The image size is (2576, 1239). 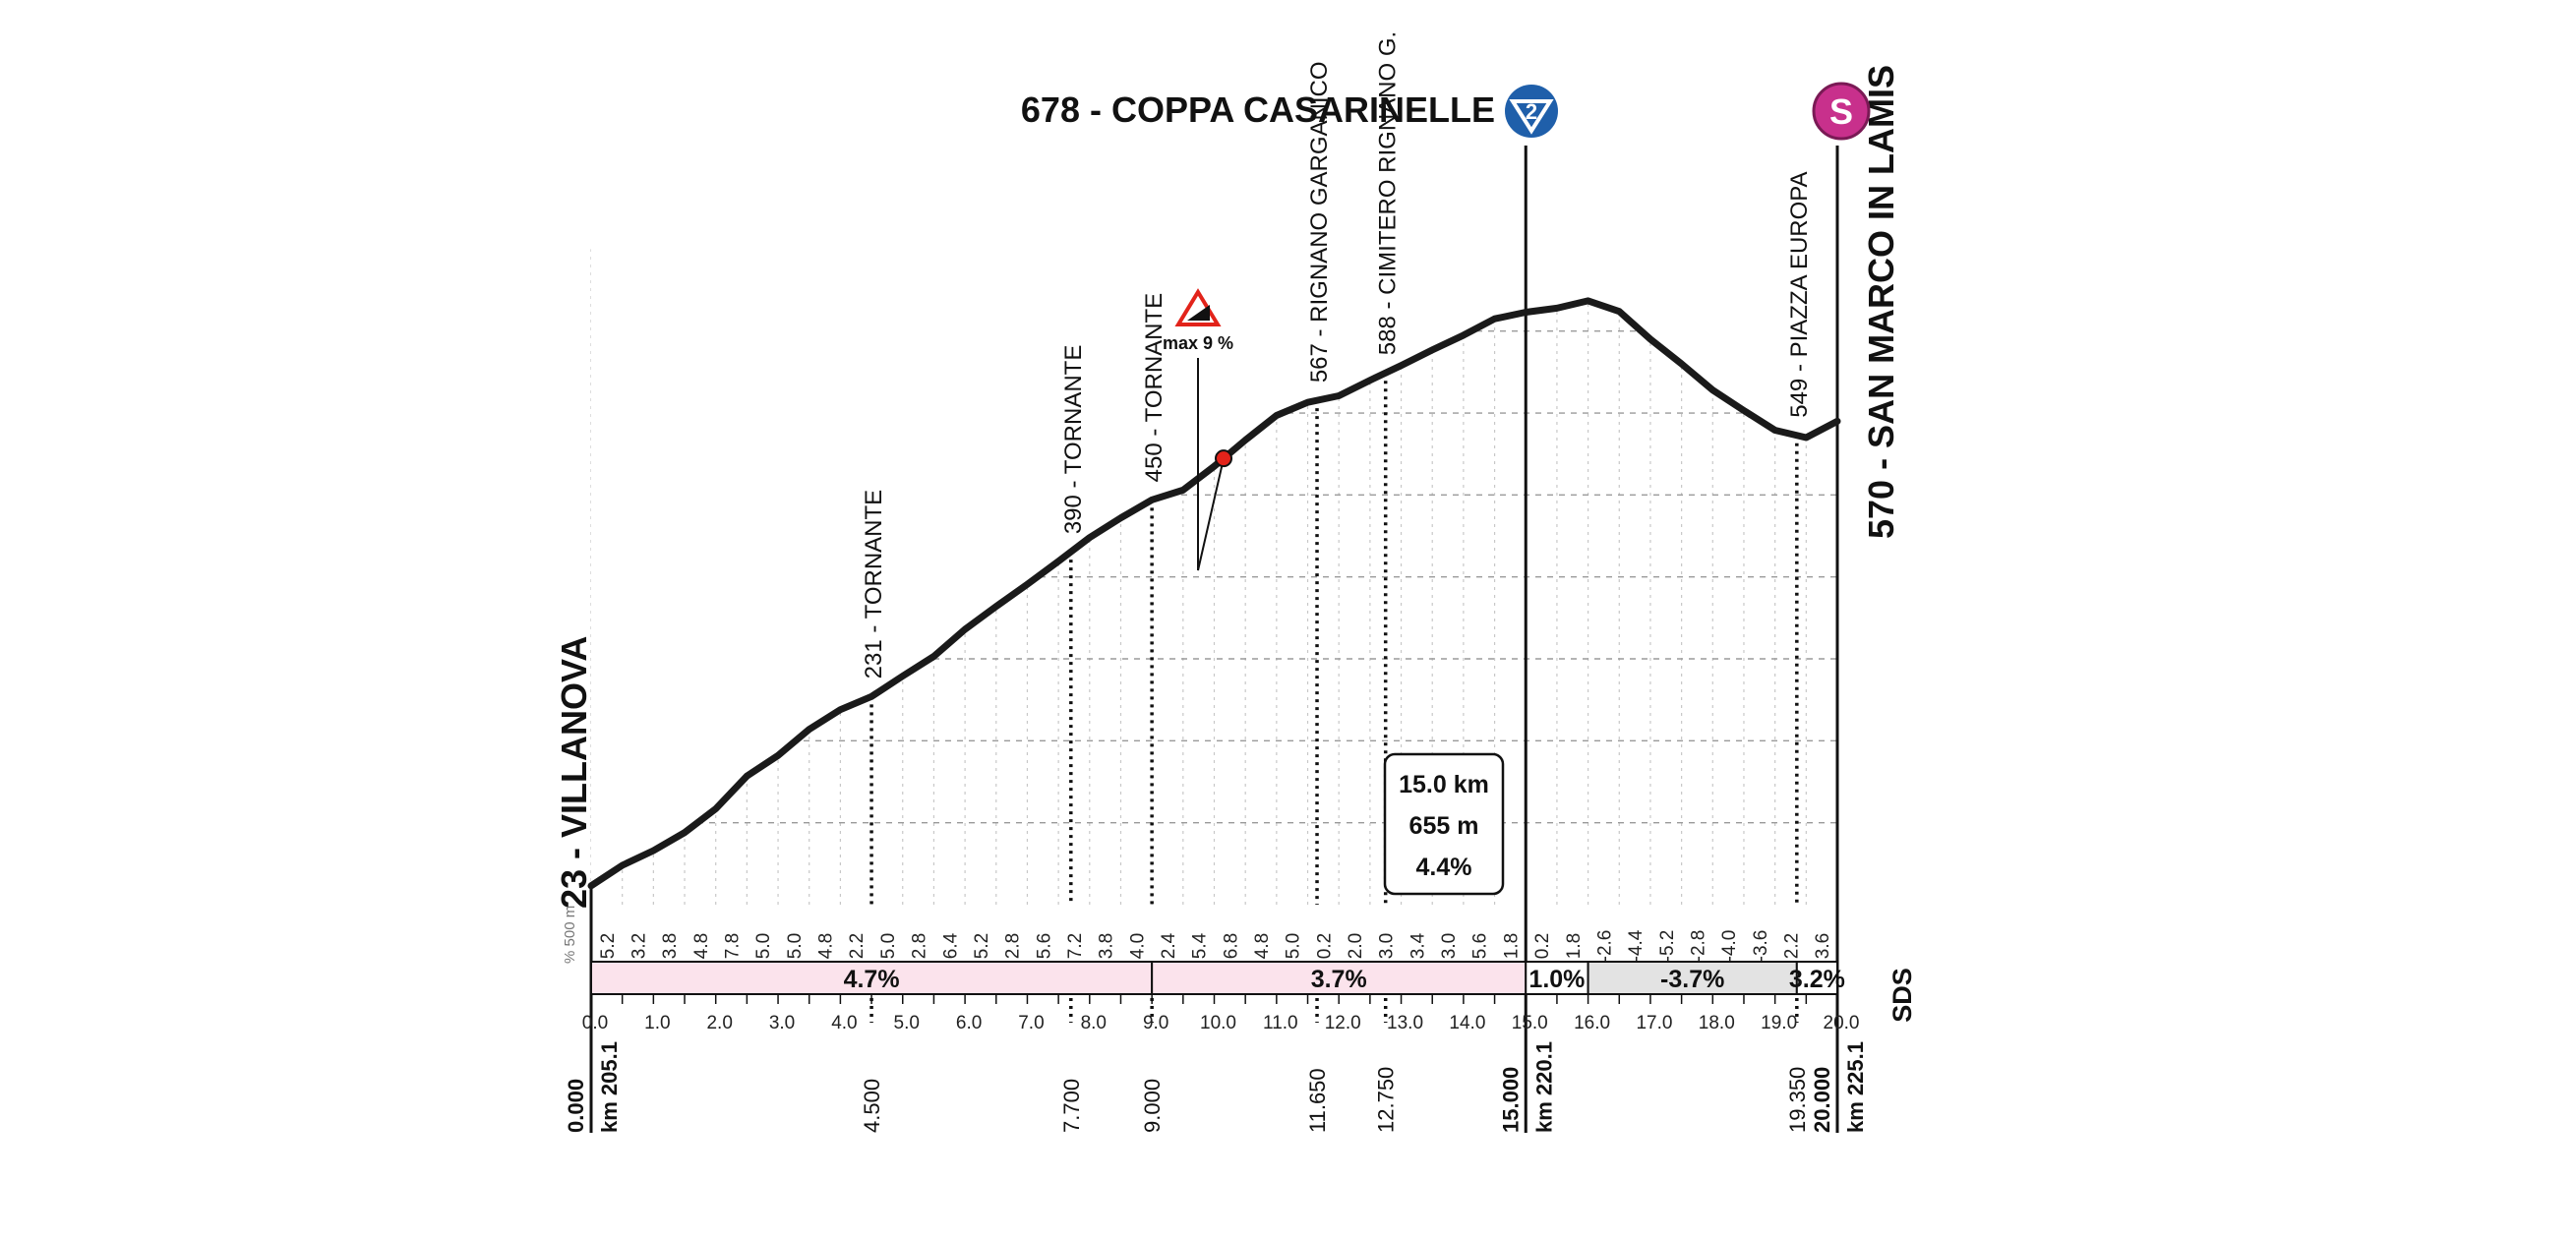 What do you see at coordinates (1530, 1023) in the screenshot?
I see `km-tick-label: 15.0` at bounding box center [1530, 1023].